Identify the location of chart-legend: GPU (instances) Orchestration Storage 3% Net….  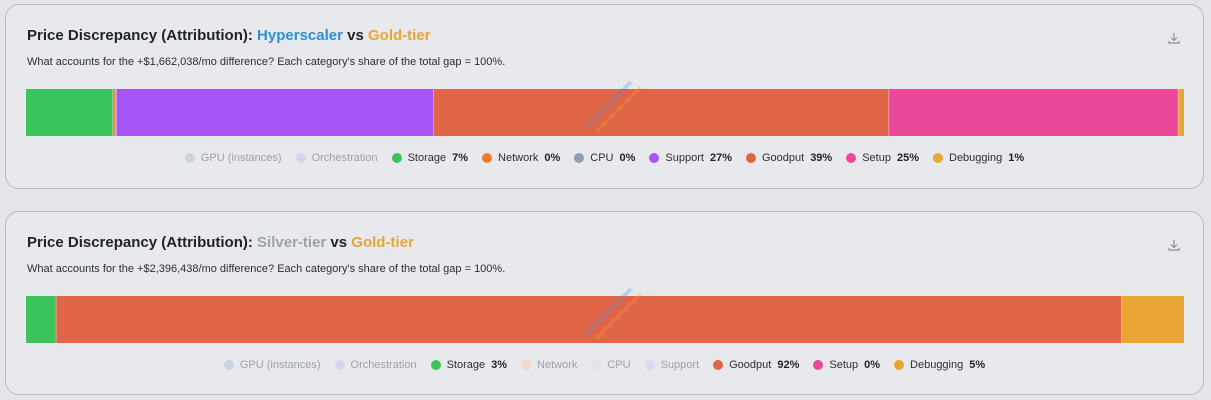
(604, 365).